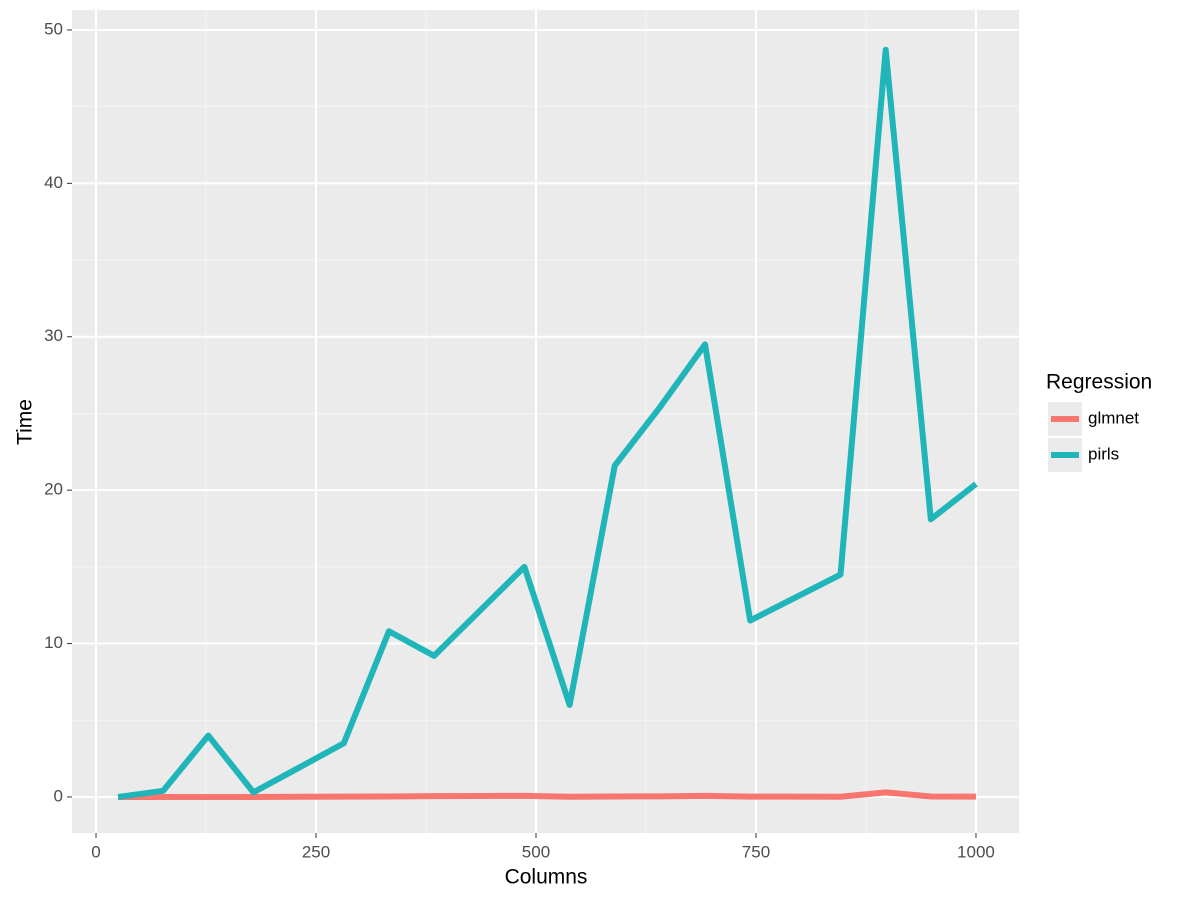  What do you see at coordinates (1103, 453) in the screenshot?
I see `legend-label: pirls` at bounding box center [1103, 453].